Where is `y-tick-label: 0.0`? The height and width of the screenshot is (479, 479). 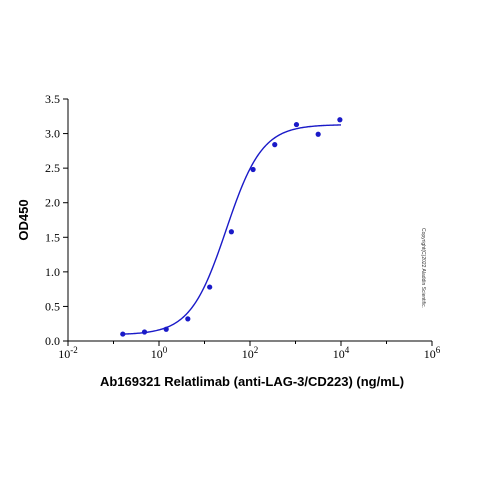
y-tick-label: 0.0 is located at coordinates (52, 341).